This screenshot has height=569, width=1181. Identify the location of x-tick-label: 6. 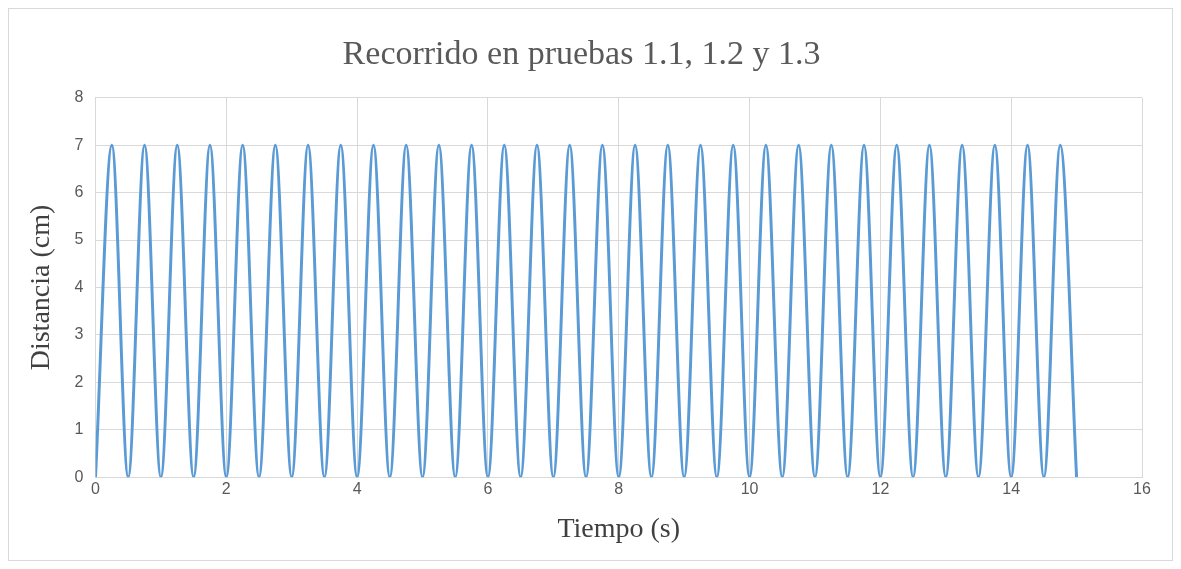
(488, 489).